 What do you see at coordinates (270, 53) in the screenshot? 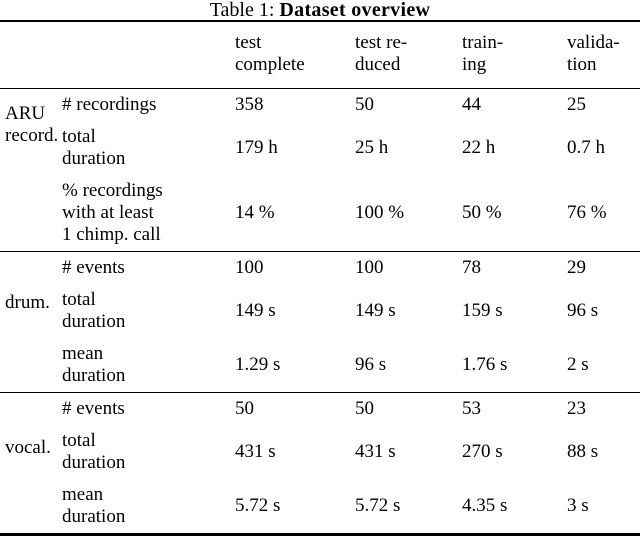
I see `column-header-test-complete: test complete` at bounding box center [270, 53].